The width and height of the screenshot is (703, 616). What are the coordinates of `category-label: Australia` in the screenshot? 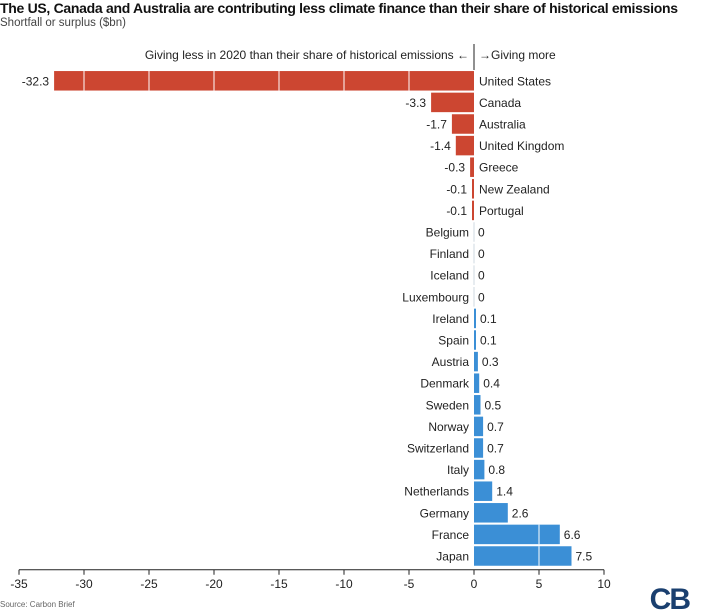 It's located at (502, 125).